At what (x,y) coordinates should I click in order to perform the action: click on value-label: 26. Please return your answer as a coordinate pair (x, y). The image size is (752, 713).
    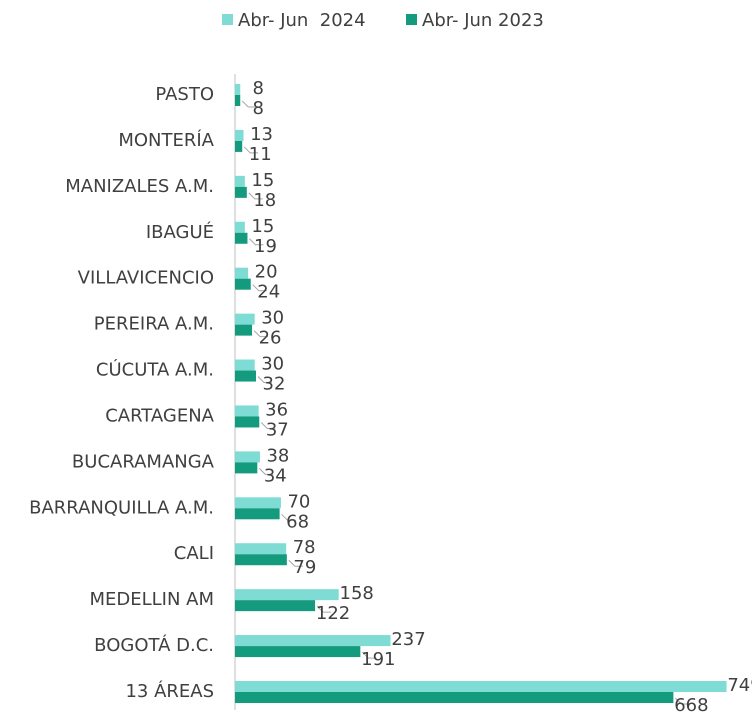
    Looking at the image, I should click on (270, 338).